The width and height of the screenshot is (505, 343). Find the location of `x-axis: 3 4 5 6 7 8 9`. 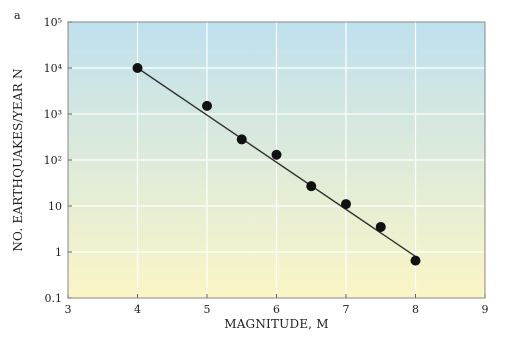

x-axis: 3 4 5 6 7 8 9 is located at coordinates (277, 305).